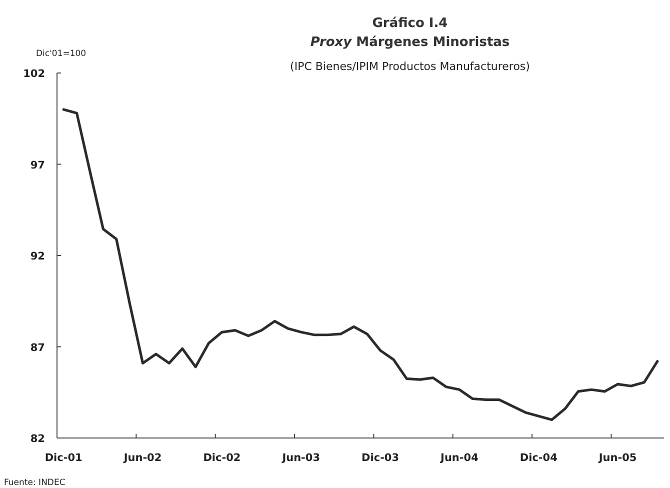 The height and width of the screenshot is (488, 670). What do you see at coordinates (459, 458) in the screenshot?
I see `x-tick-label: Jun-04` at bounding box center [459, 458].